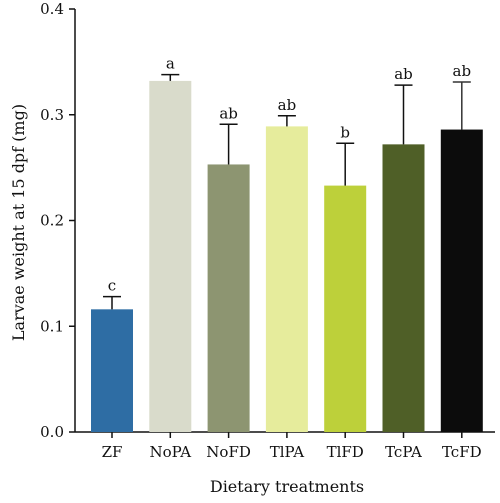  Describe the element at coordinates (52, 221) in the screenshot. I see `y-tick-label: 0.2` at that location.